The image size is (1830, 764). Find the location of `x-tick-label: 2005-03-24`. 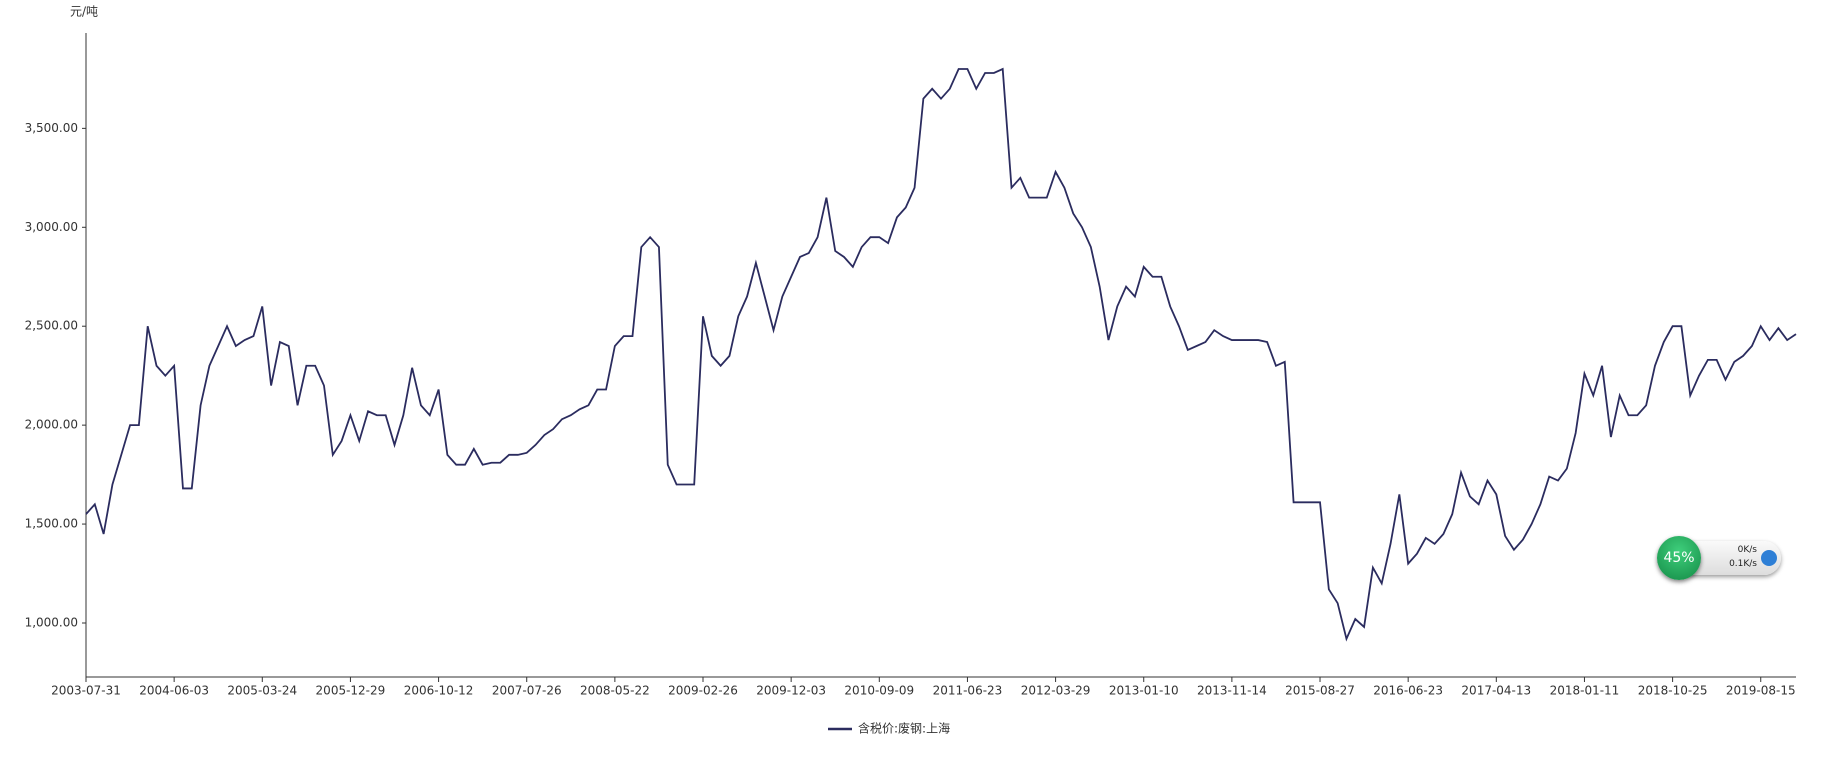

x-tick-label: 2005-03-24 is located at coordinates (262, 691).